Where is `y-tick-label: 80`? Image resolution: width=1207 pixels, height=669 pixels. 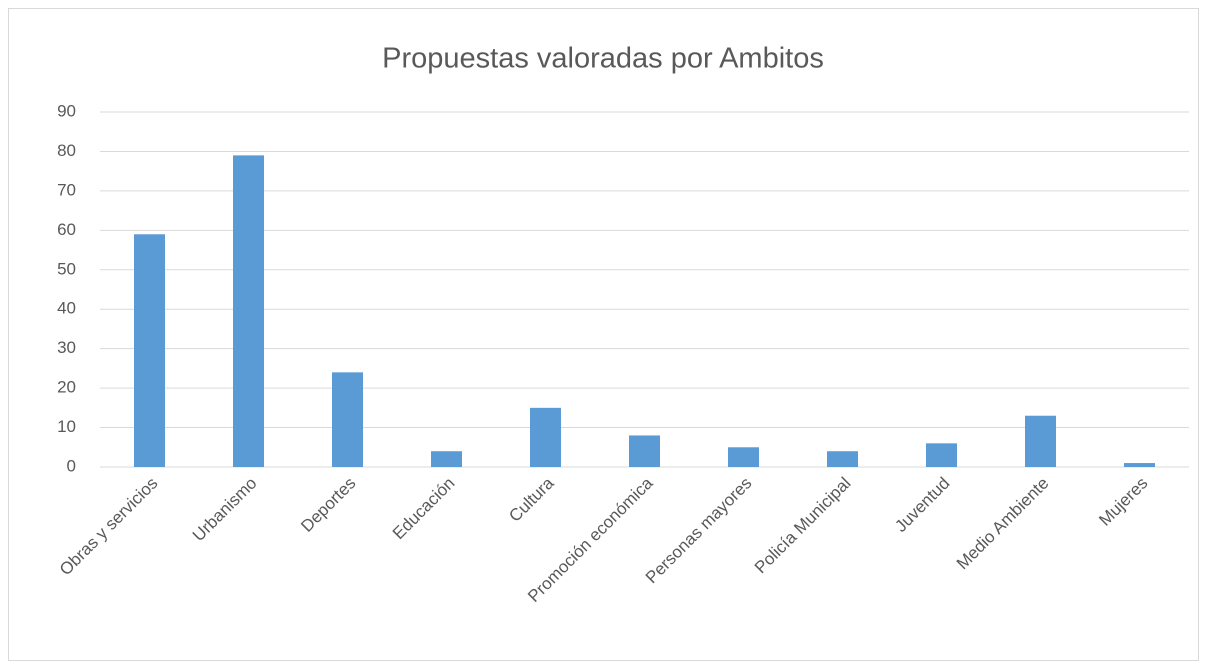 y-tick-label: 80 is located at coordinates (66, 150).